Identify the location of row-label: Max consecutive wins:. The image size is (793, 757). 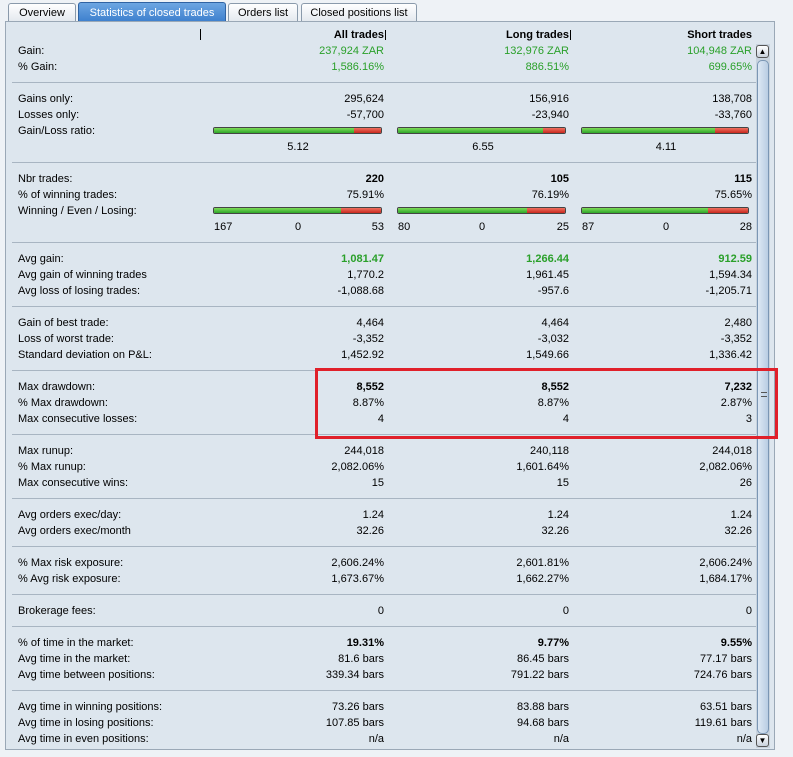
(73, 483).